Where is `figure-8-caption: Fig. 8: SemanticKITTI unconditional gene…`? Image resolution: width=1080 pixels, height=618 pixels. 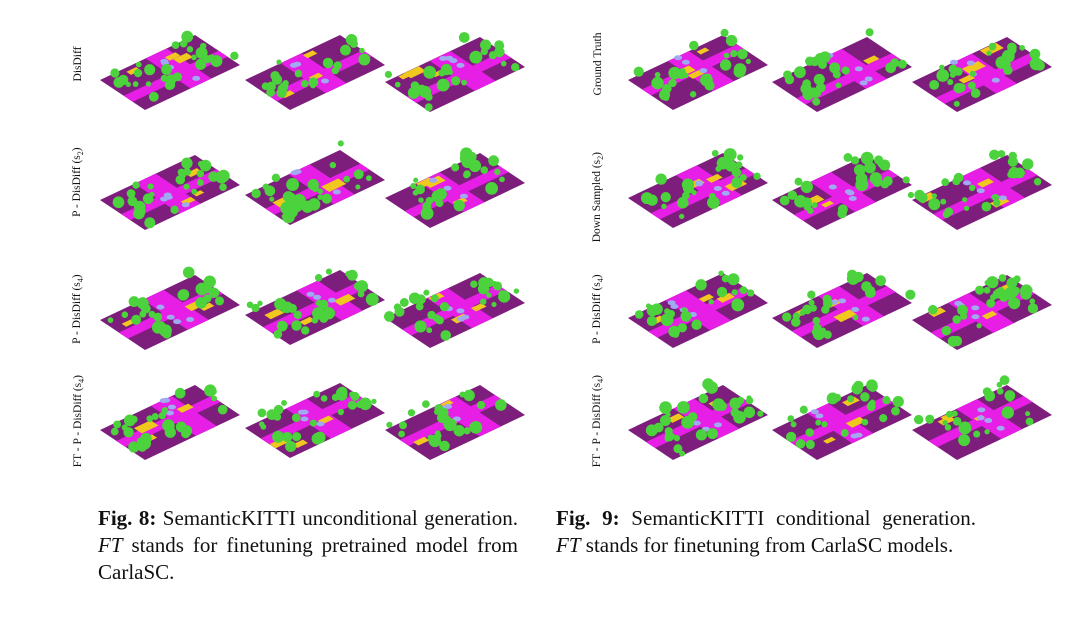 figure-8-caption: Fig. 8: SemanticKITTI unconditional gene… is located at coordinates (308, 545).